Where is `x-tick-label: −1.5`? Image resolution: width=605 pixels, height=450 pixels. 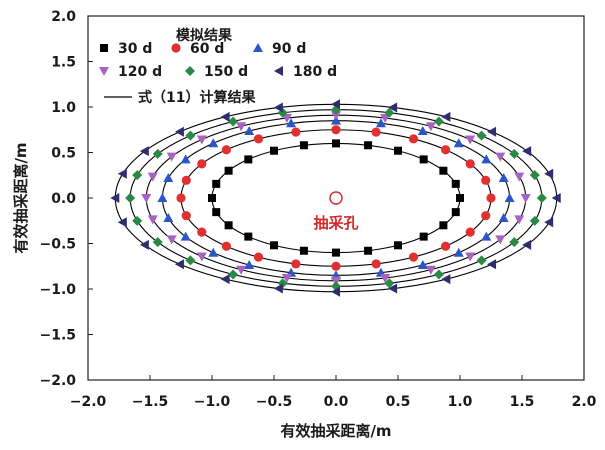 x-tick-label: −1.5 is located at coordinates (150, 402).